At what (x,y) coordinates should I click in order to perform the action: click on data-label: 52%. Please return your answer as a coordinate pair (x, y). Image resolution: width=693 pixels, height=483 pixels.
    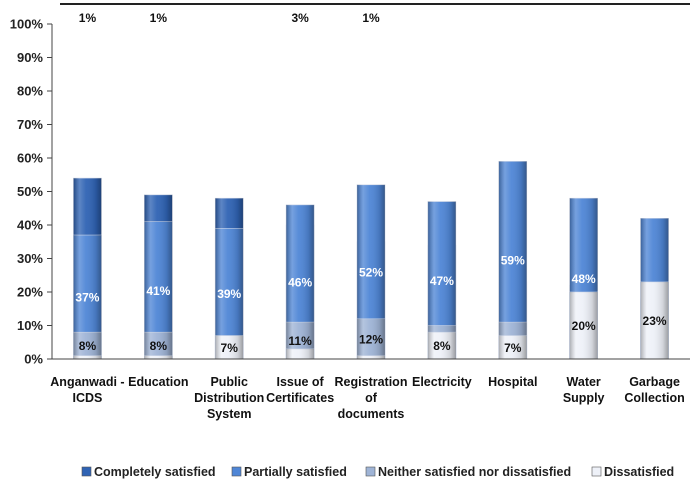
    Looking at the image, I should click on (371, 272).